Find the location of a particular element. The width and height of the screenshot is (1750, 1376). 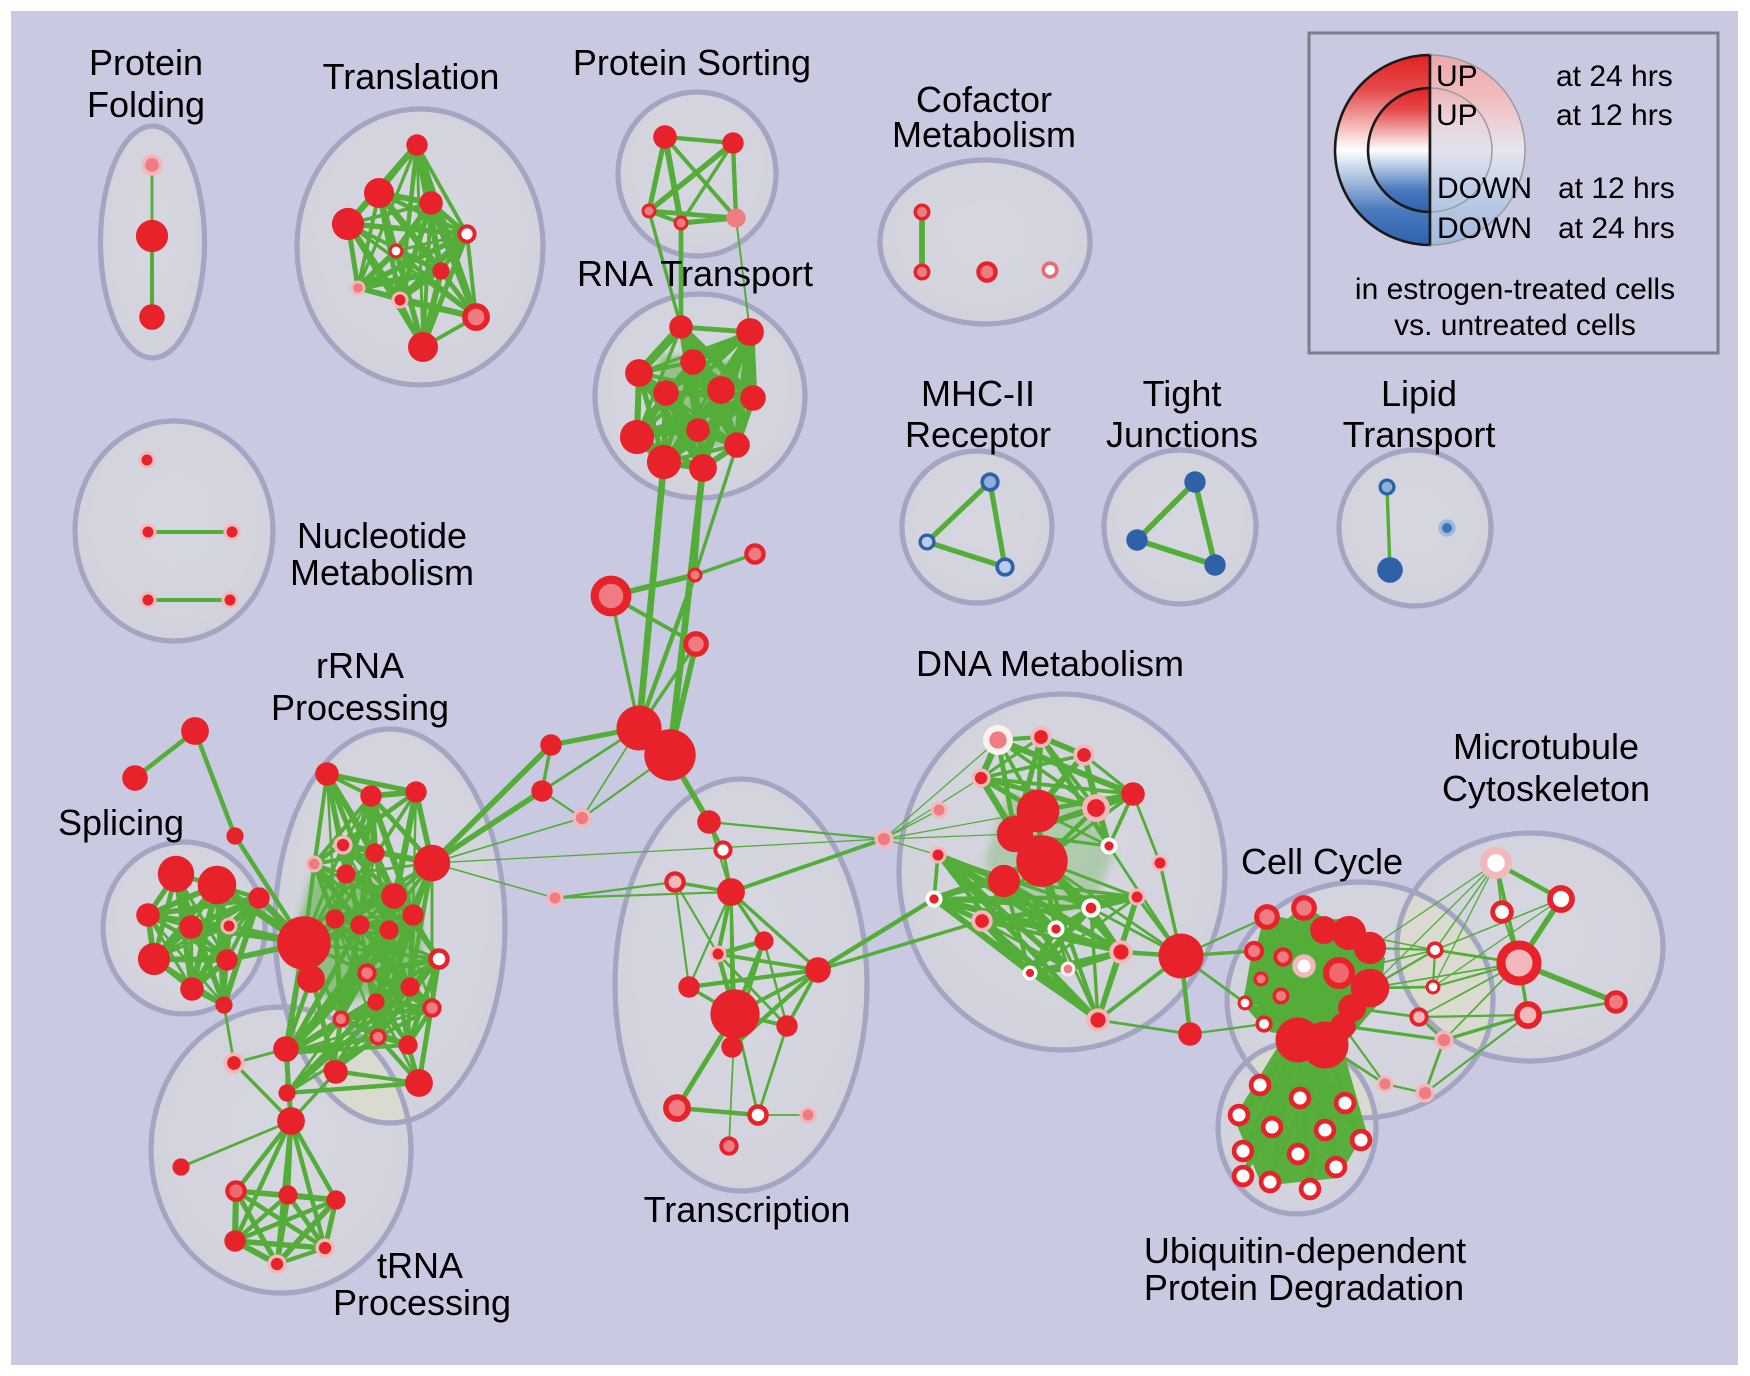

svg-text: Cell Cycle is located at coordinates (1322, 861).